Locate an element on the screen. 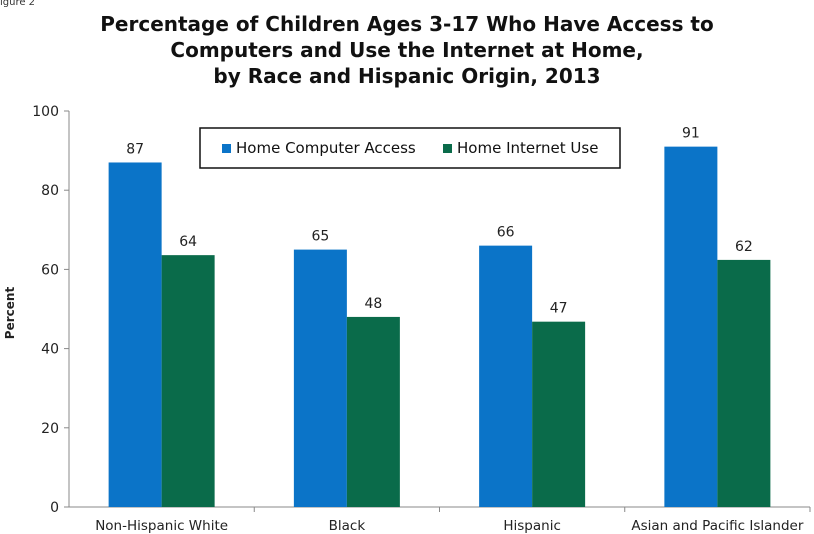  y-tick-label: 20 is located at coordinates (50, 429).